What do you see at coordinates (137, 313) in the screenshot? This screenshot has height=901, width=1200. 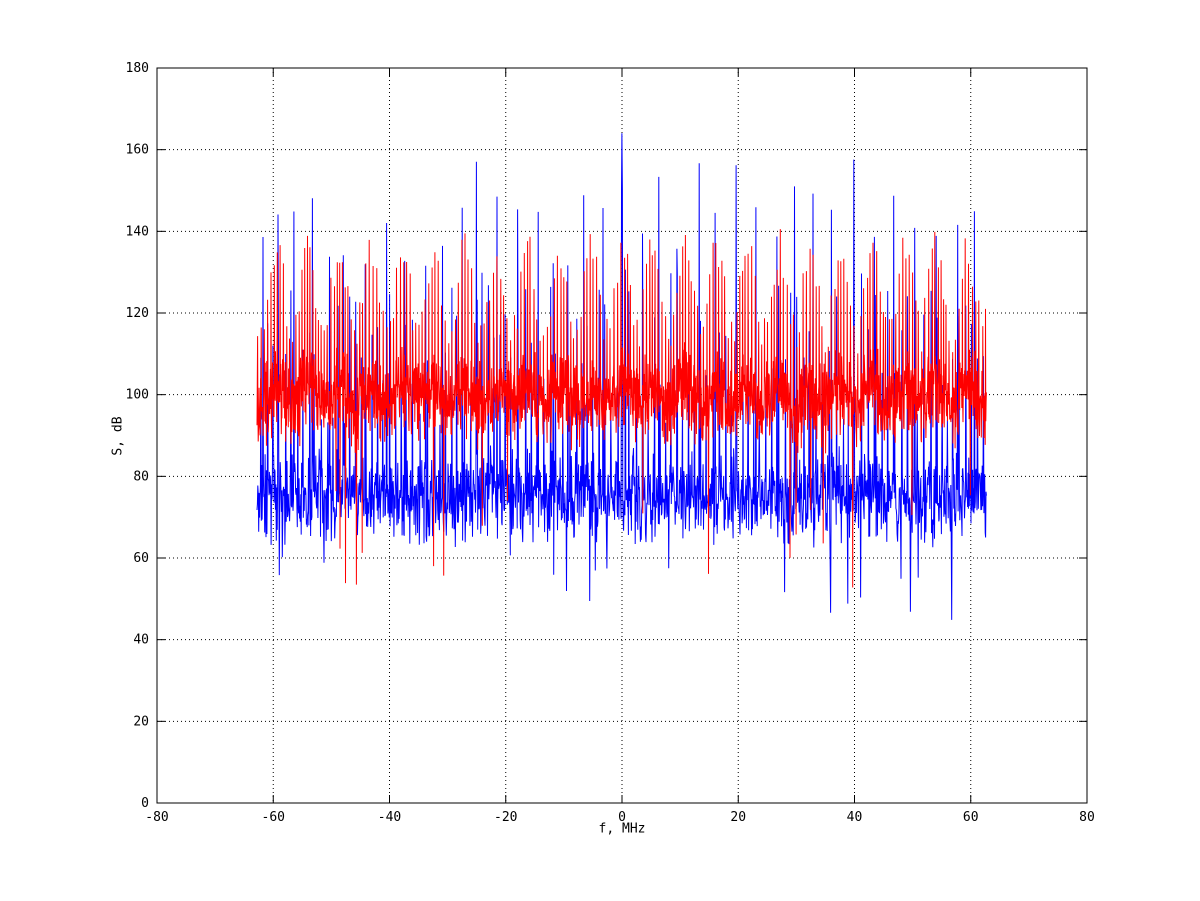 I see `y-tick-label: 120` at bounding box center [137, 313].